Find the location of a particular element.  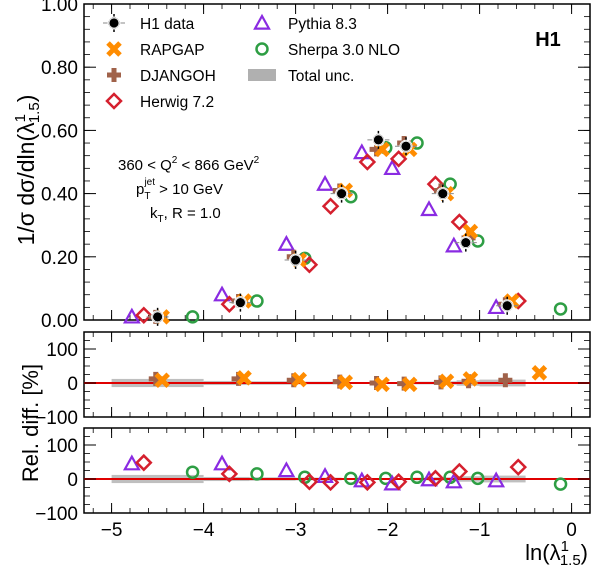

experiment-label: H1 is located at coordinates (548, 40).